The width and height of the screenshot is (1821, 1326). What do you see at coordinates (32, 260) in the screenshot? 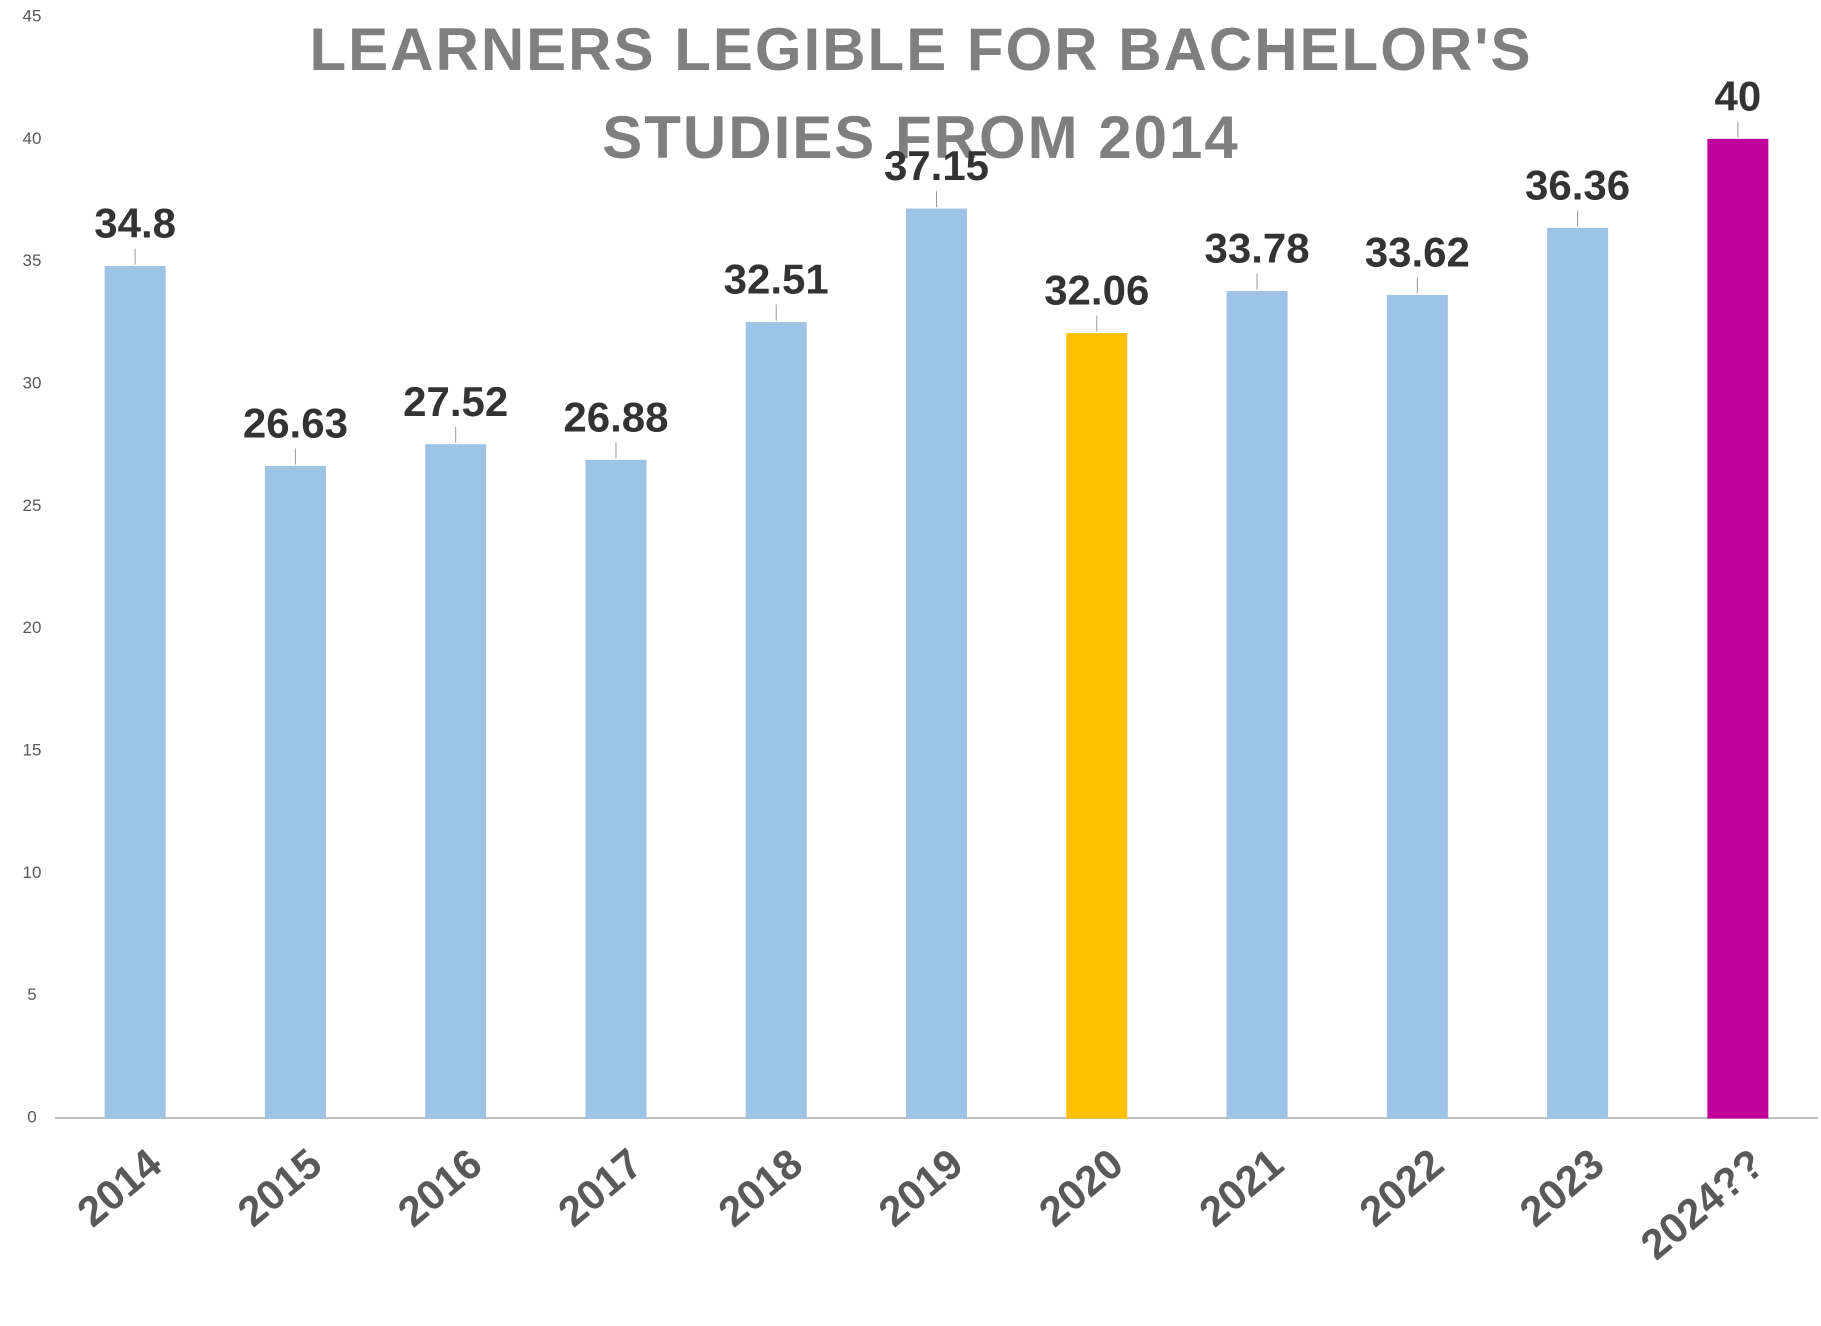
I see `y-tick-label: 35` at bounding box center [32, 260].